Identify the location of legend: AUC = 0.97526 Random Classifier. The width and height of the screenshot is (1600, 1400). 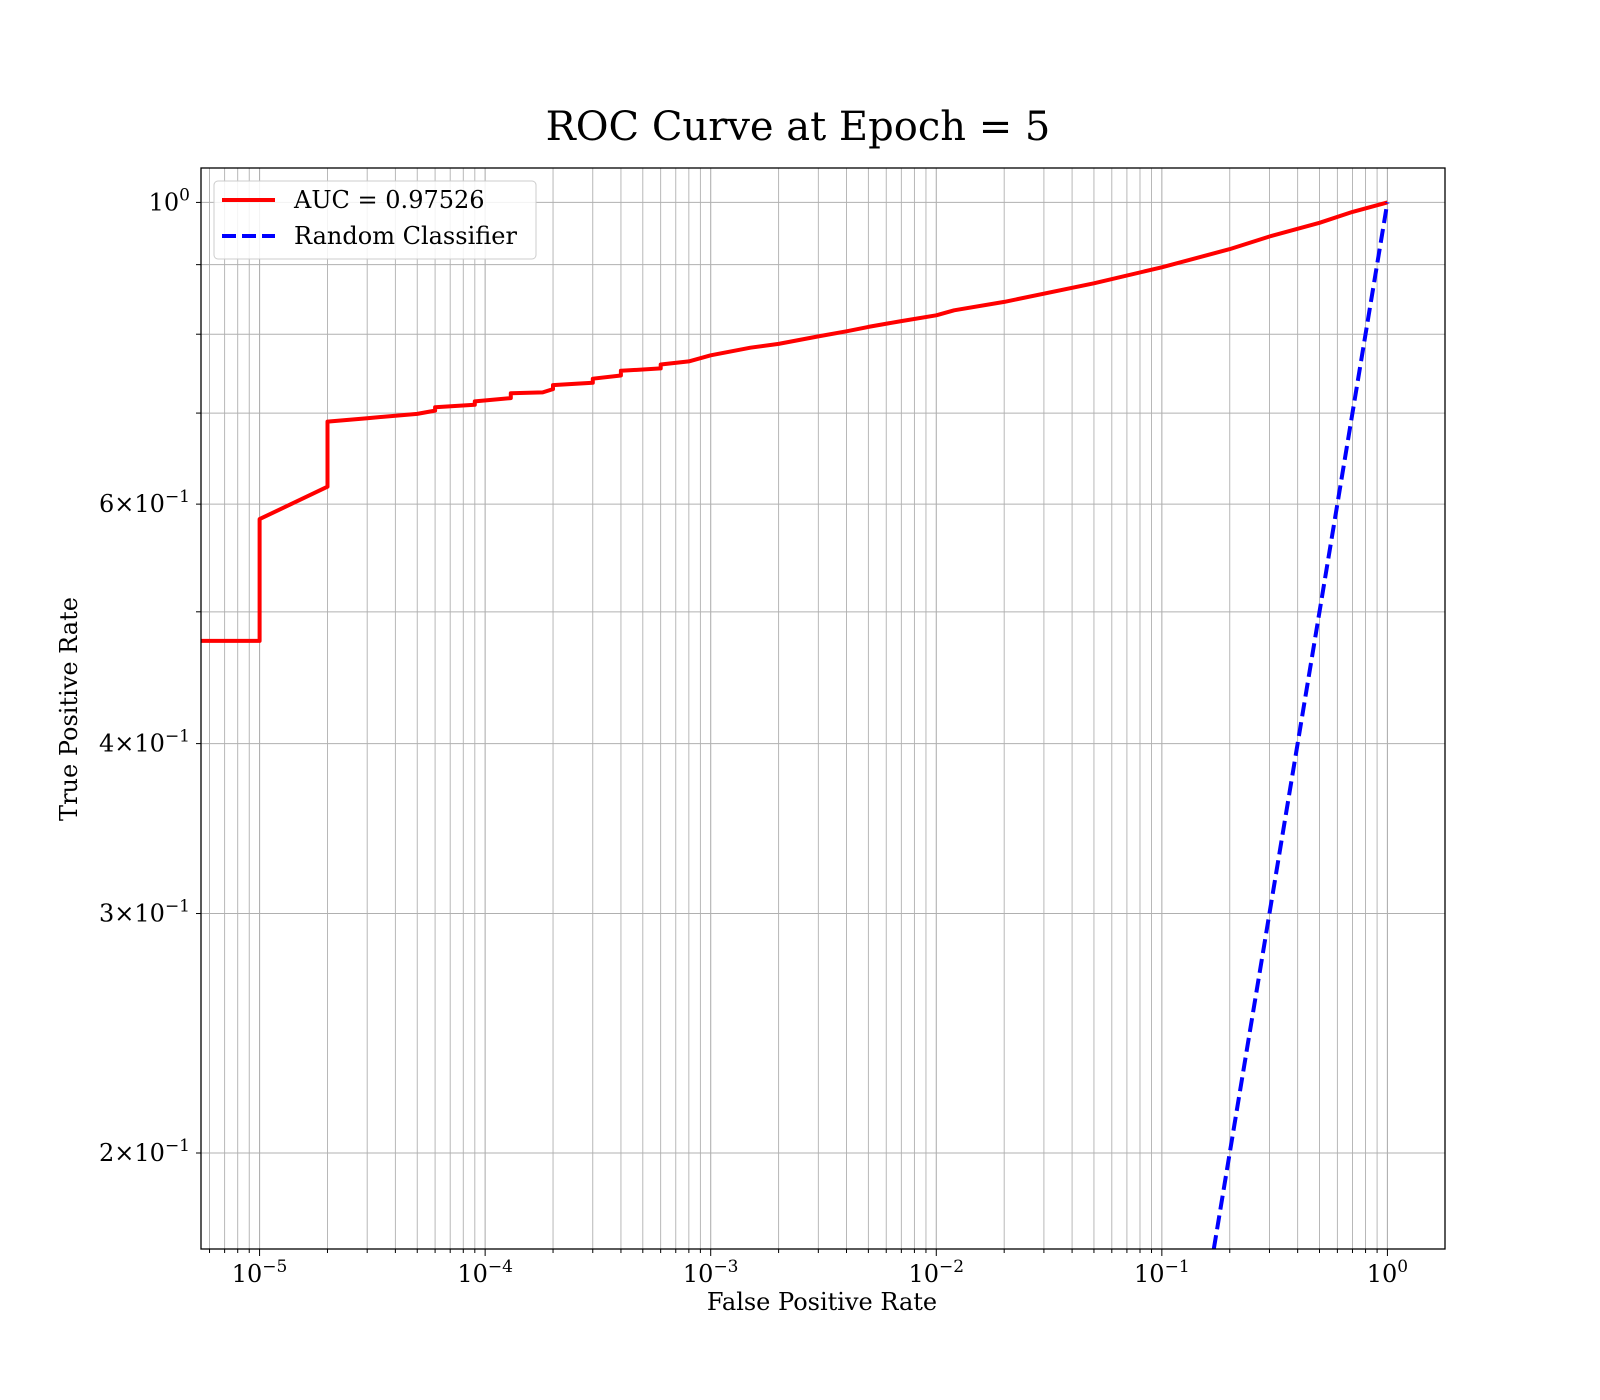
(375, 220).